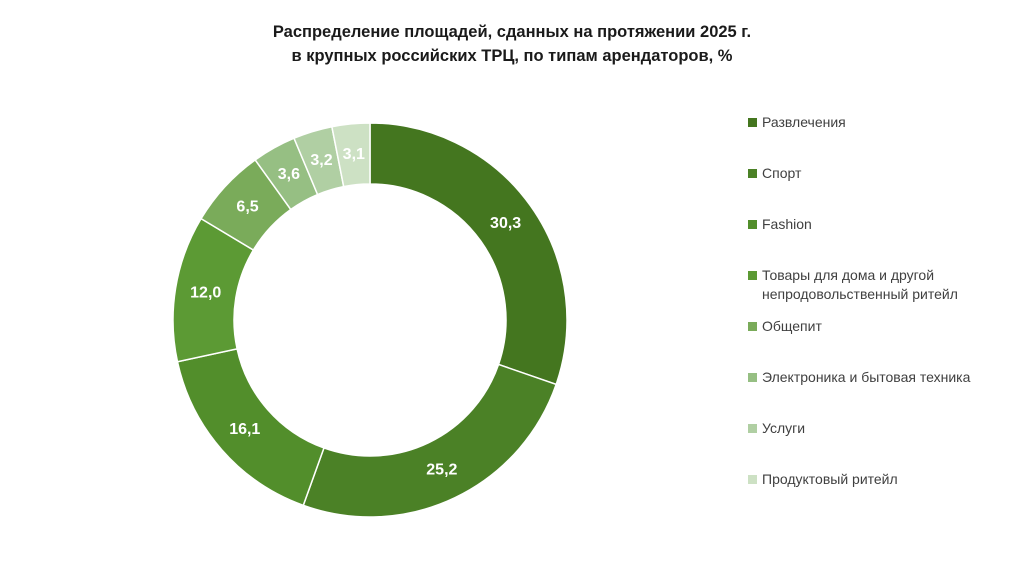 This screenshot has width=1024, height=566. I want to click on legend-label: Развлечения, so click(804, 122).